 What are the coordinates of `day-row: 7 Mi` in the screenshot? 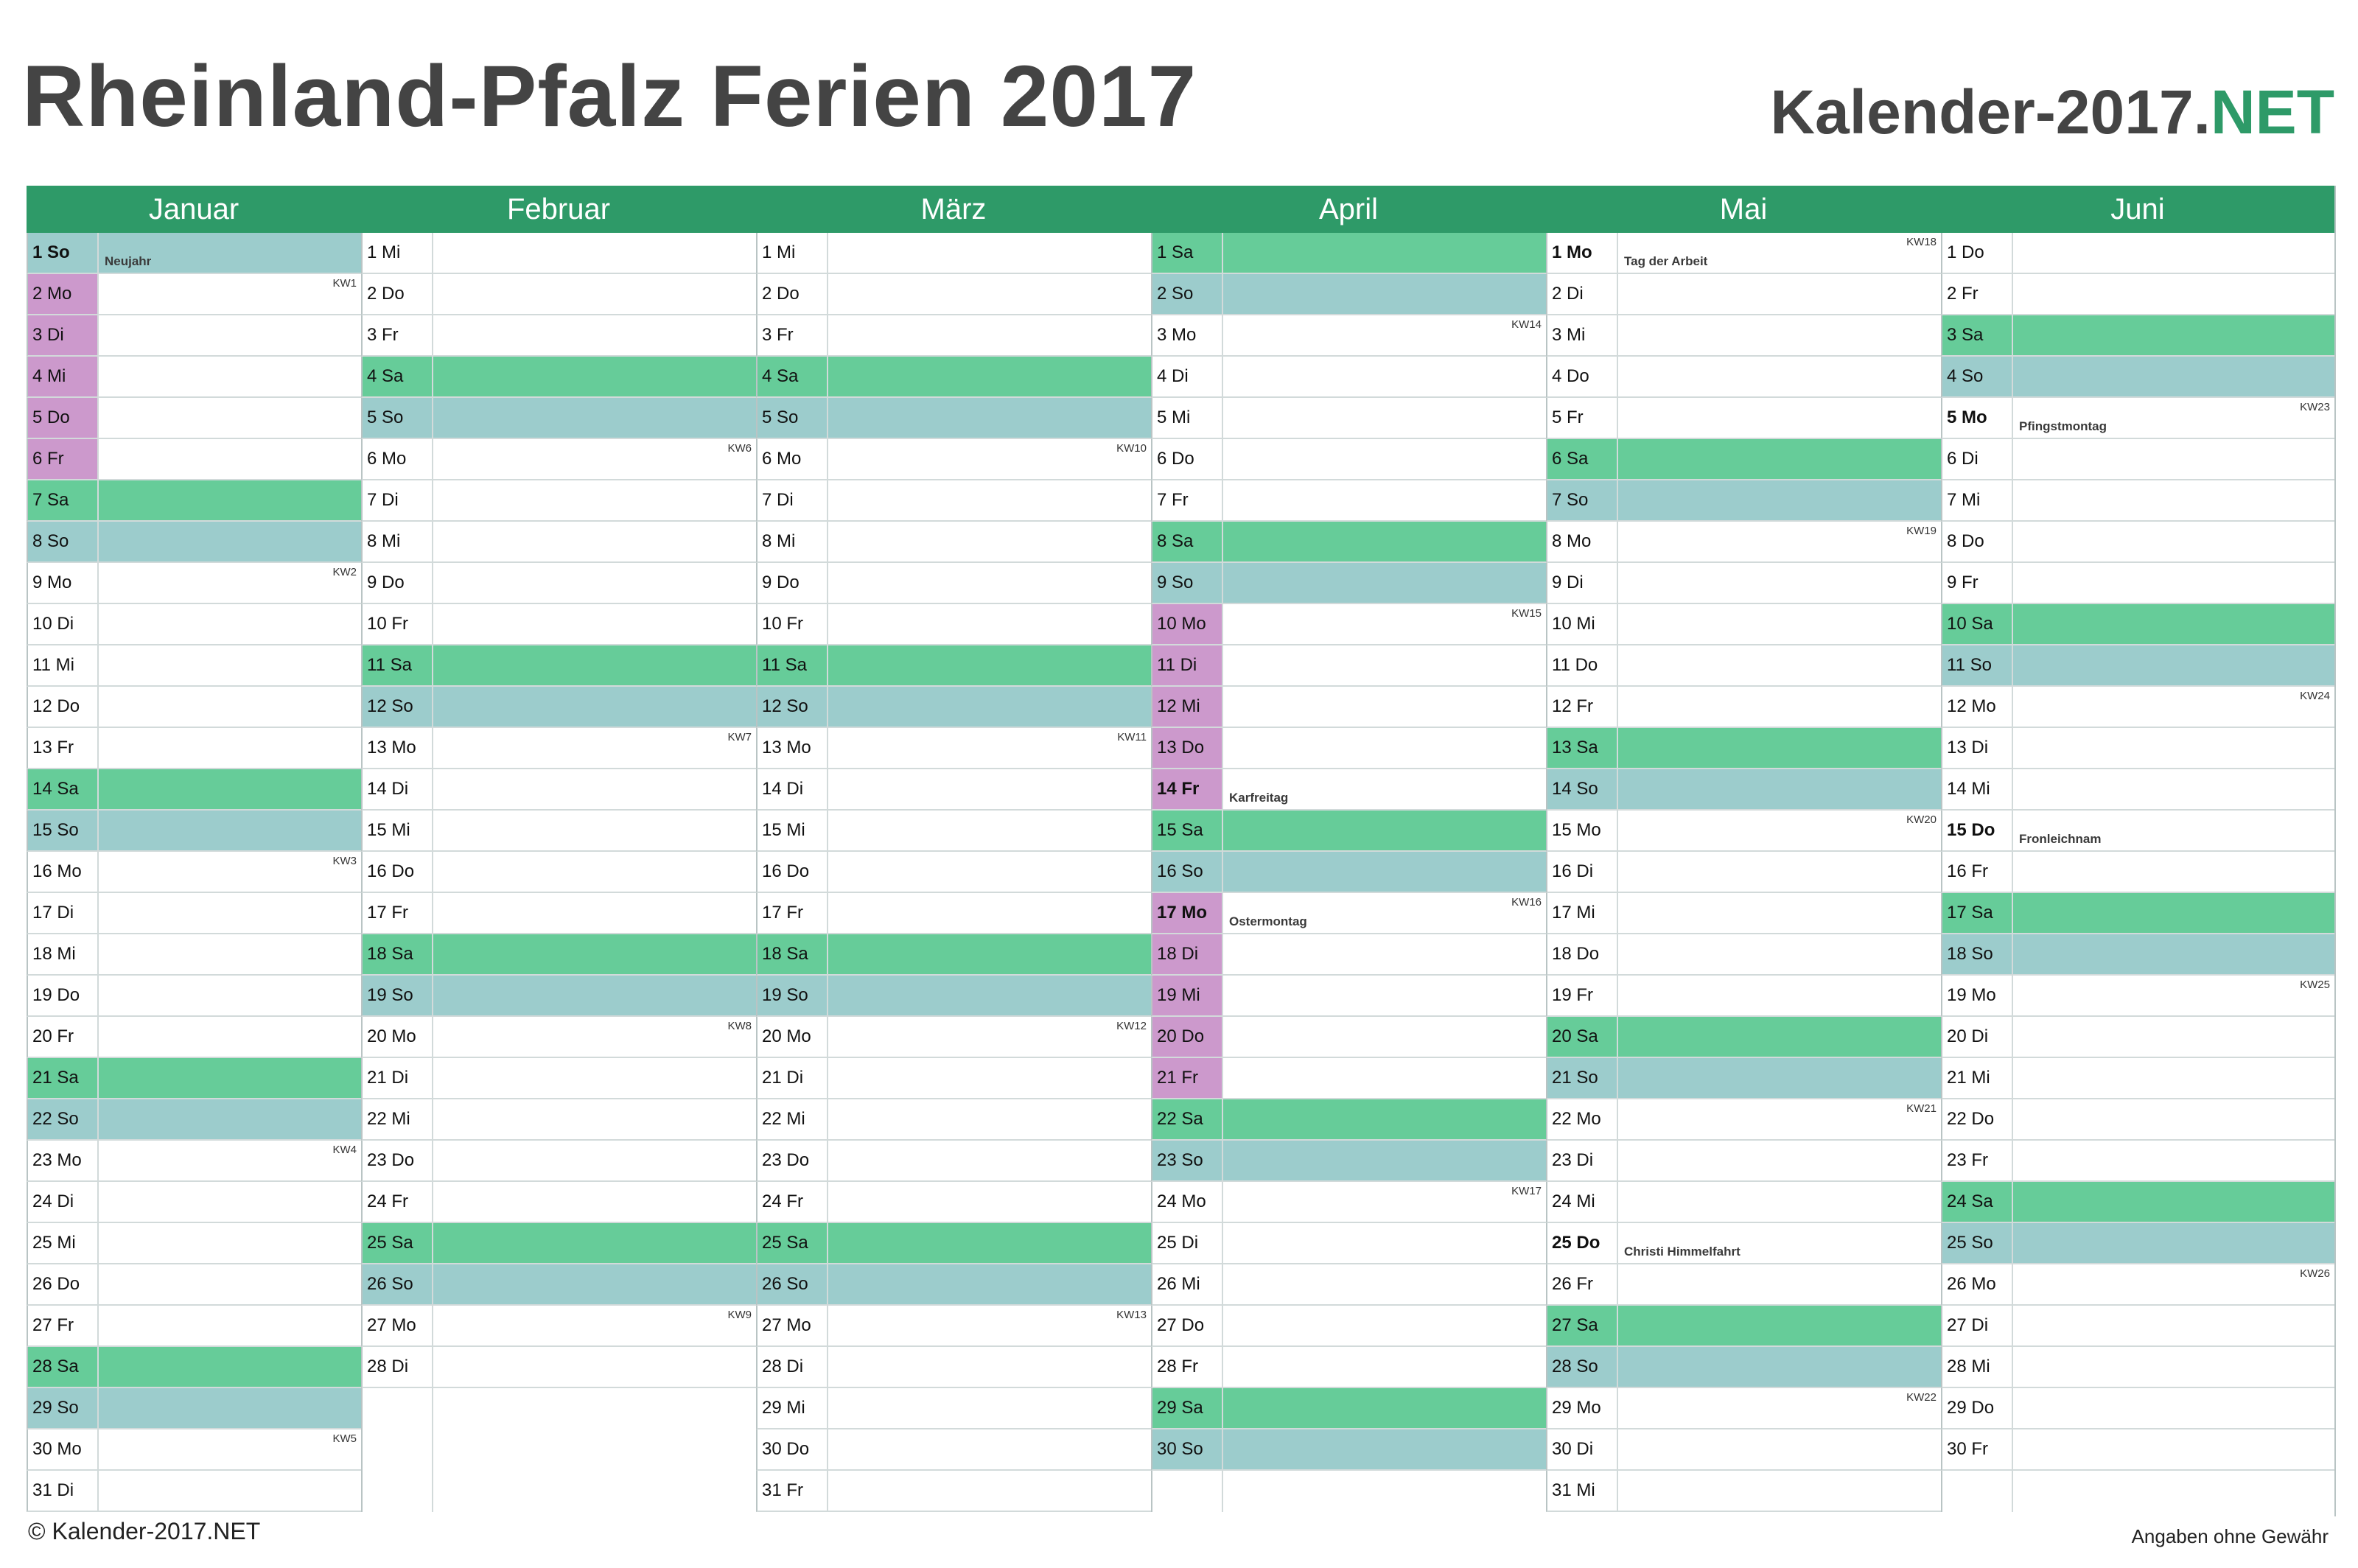 It's located at (2137, 501).